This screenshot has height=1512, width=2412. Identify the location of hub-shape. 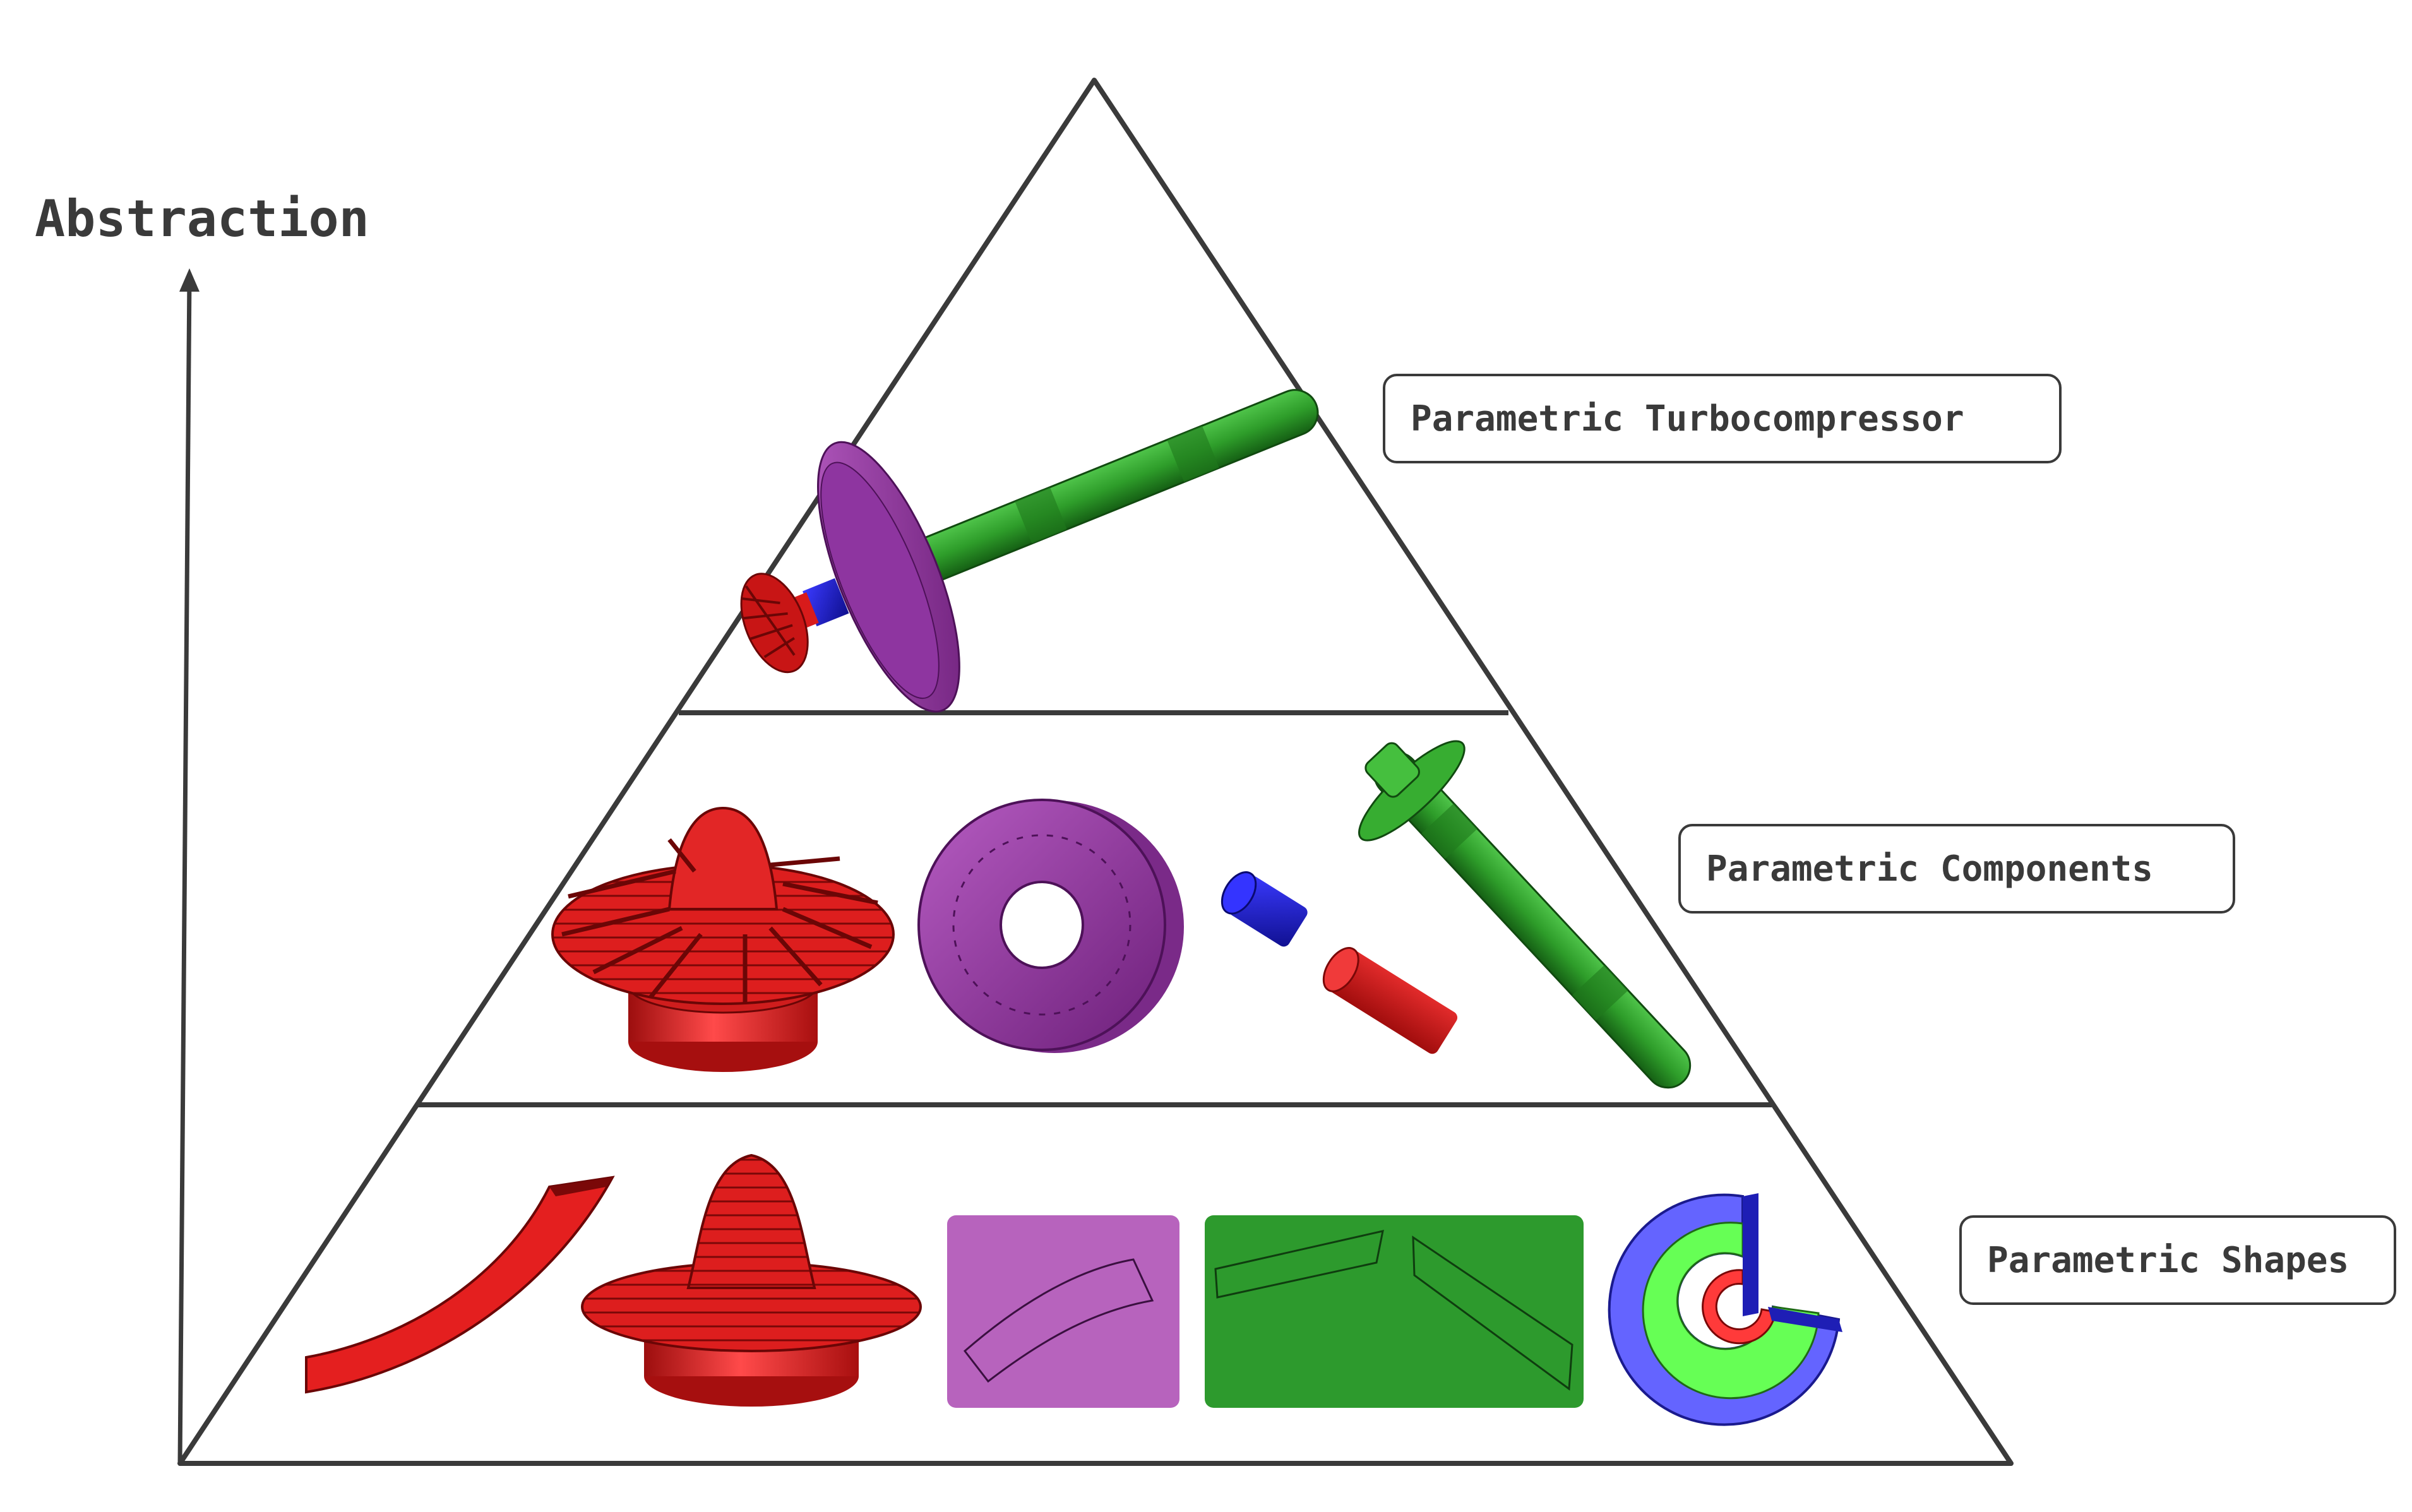
(752, 1280).